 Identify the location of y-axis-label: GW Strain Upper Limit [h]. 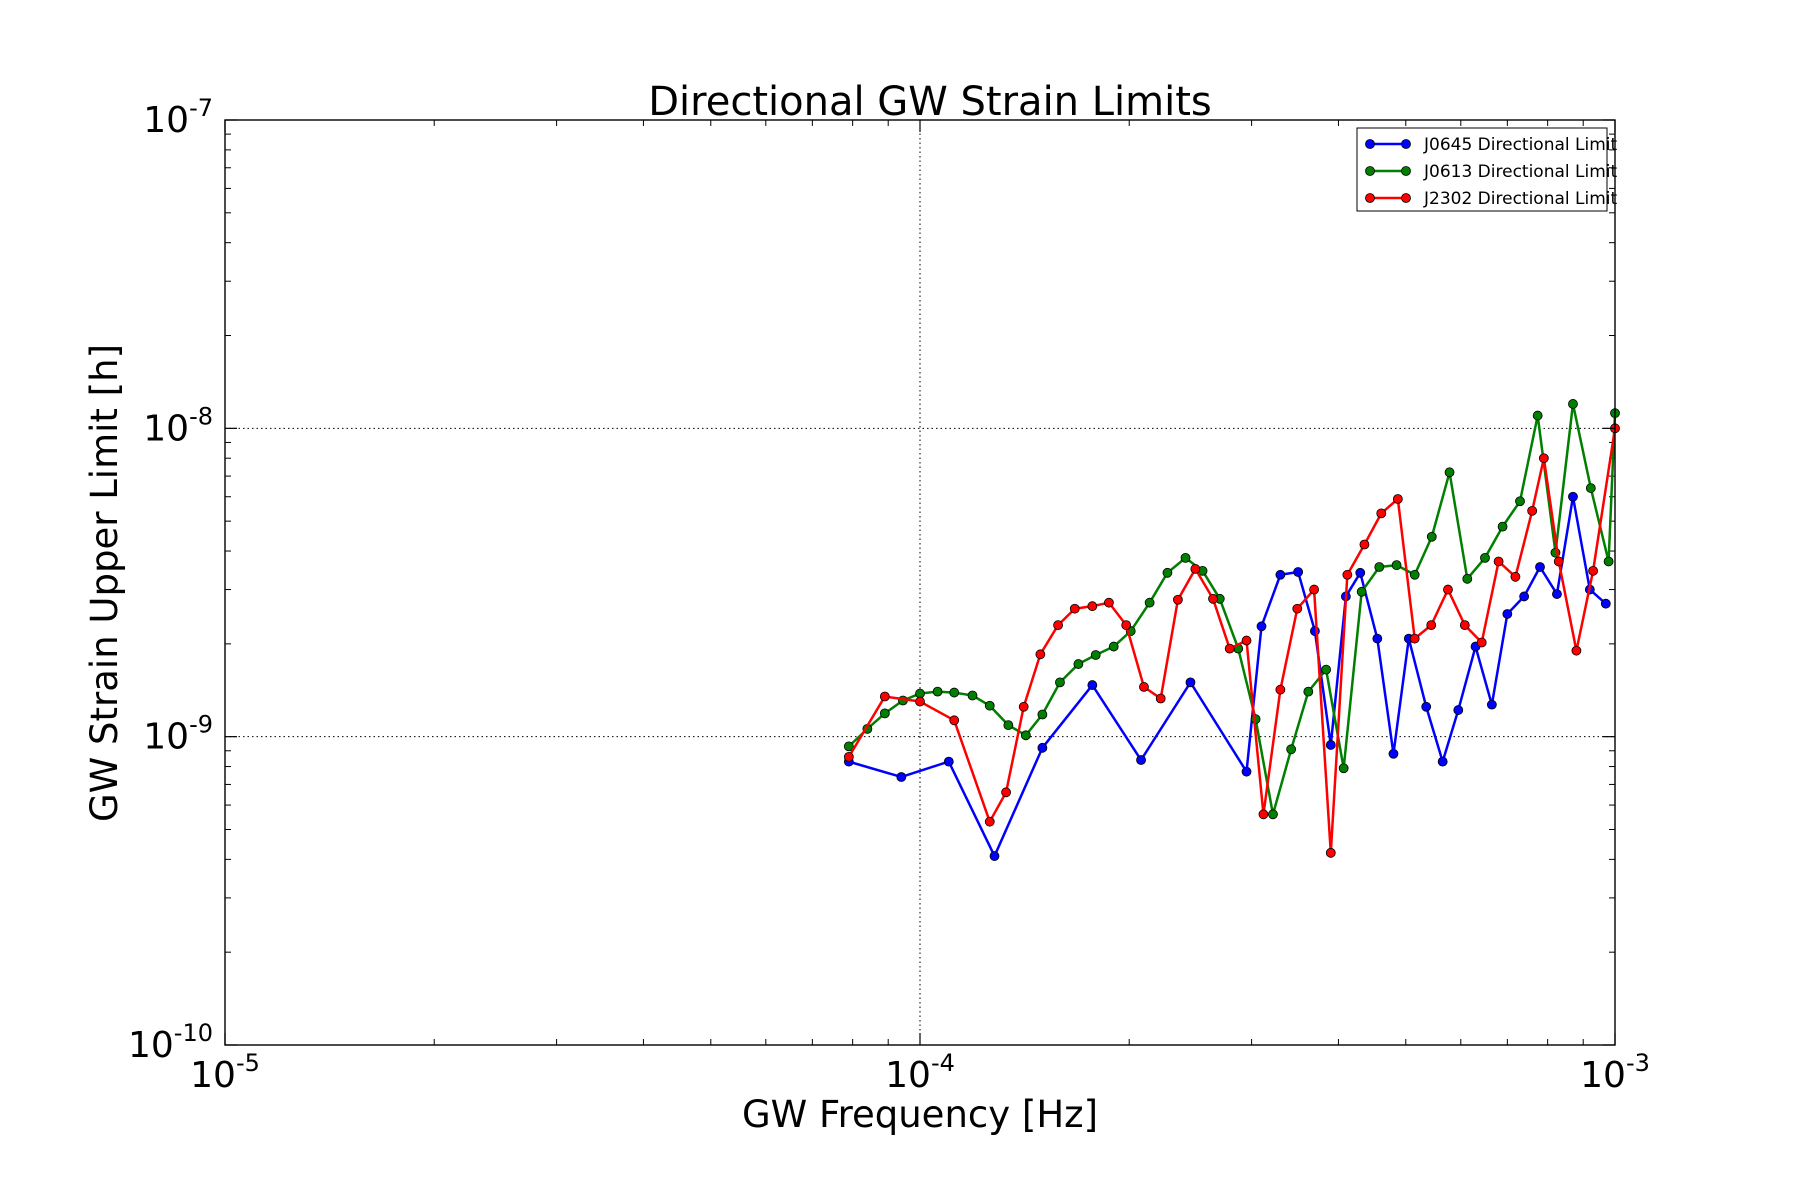
(104, 583).